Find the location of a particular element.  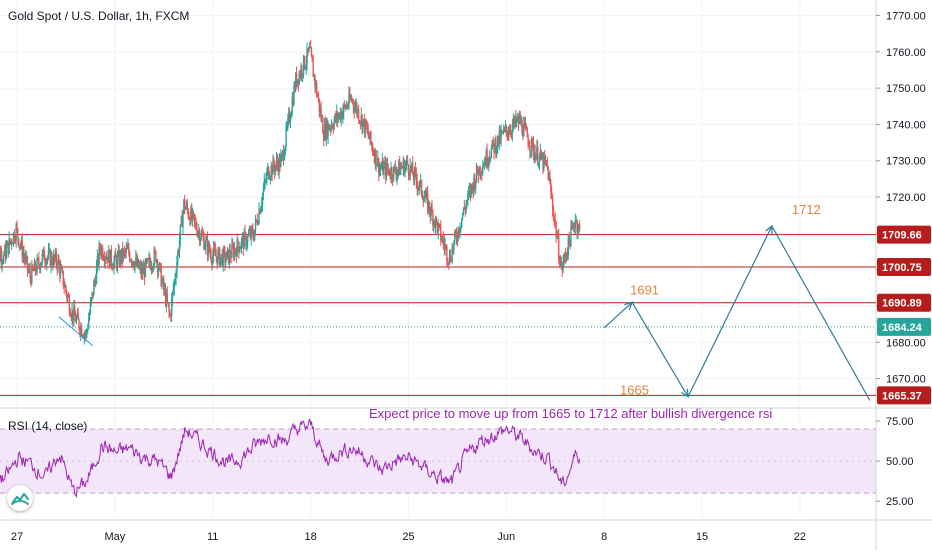

price-tag-label: 1700.75 is located at coordinates (902, 268).